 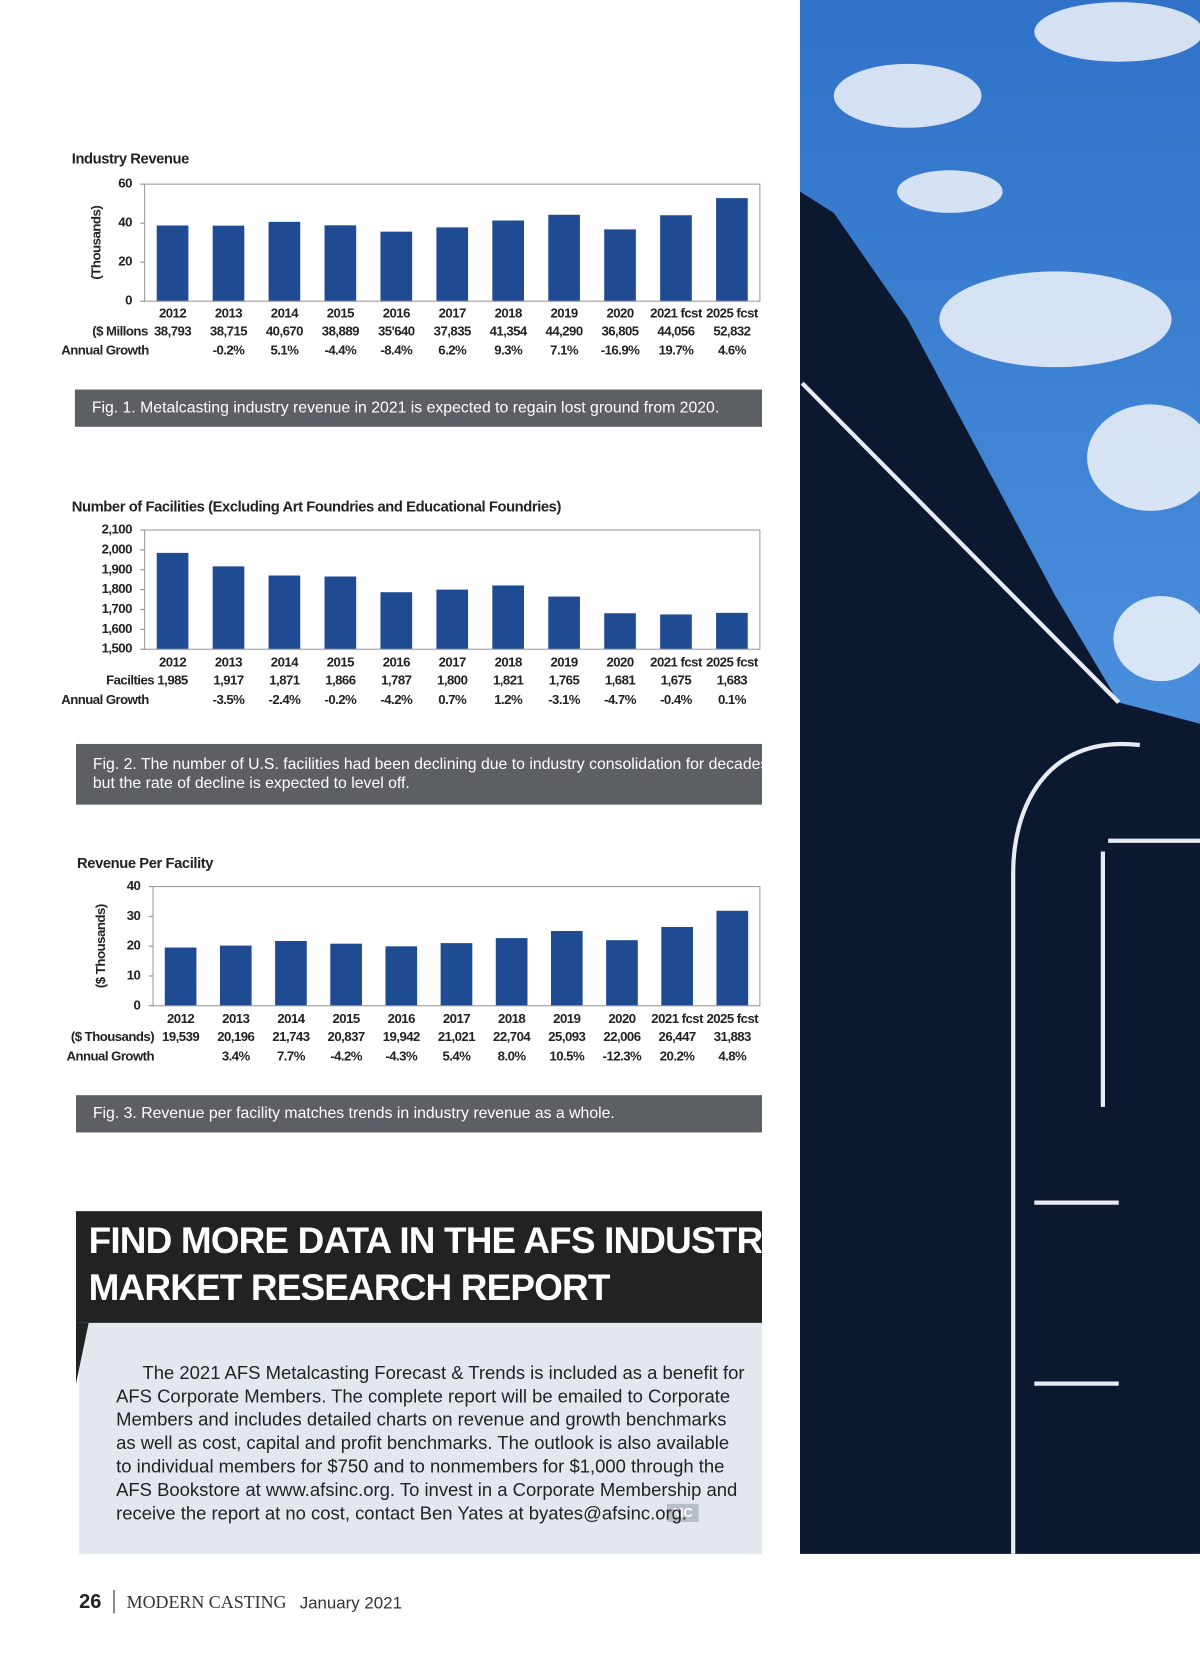 What do you see at coordinates (452, 331) in the screenshot?
I see `value-label: 37,835` at bounding box center [452, 331].